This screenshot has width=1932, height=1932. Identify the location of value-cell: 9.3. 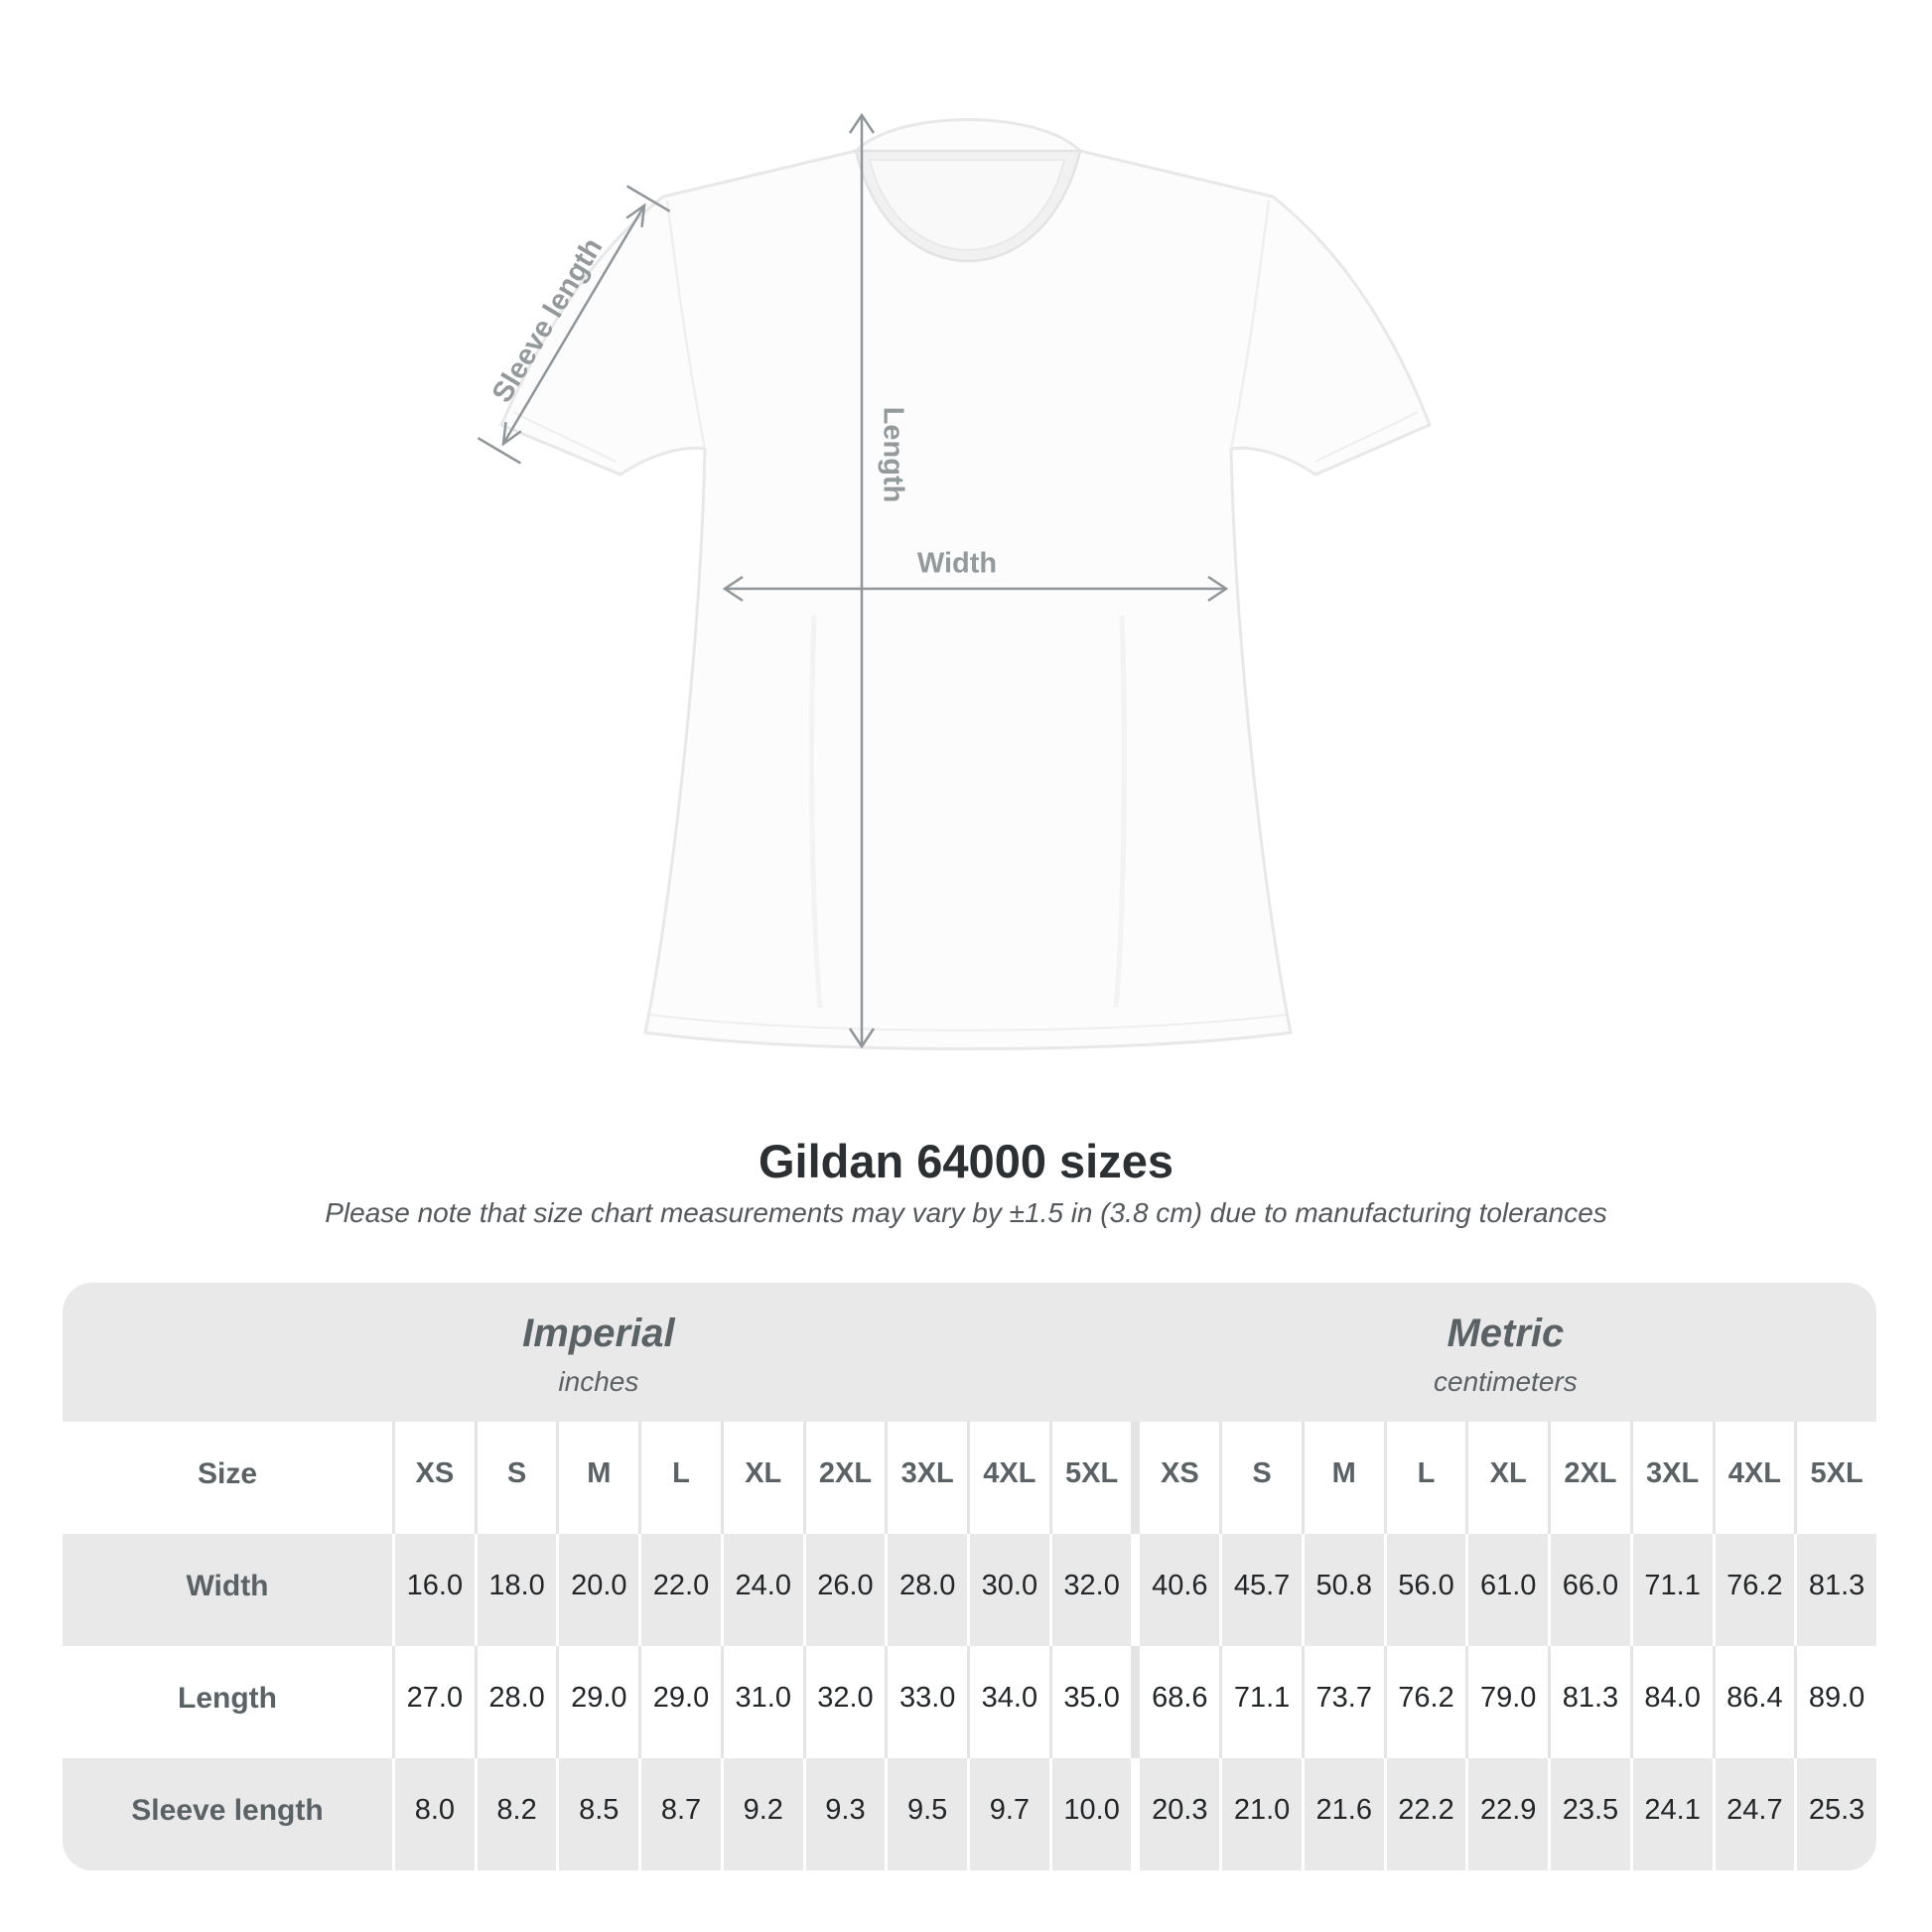
(844, 1814).